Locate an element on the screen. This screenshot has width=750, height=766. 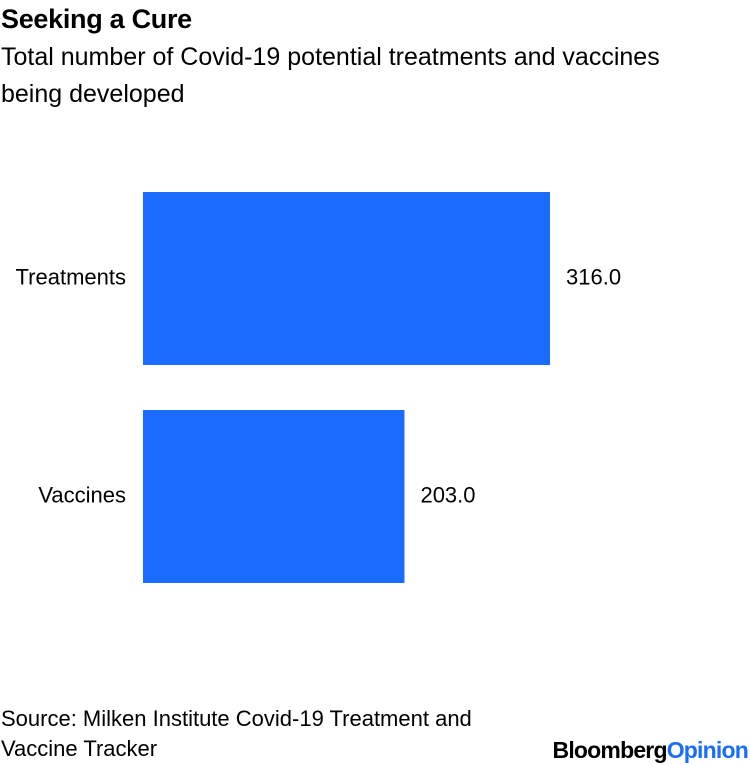
category-label: Treatments is located at coordinates (71, 276).